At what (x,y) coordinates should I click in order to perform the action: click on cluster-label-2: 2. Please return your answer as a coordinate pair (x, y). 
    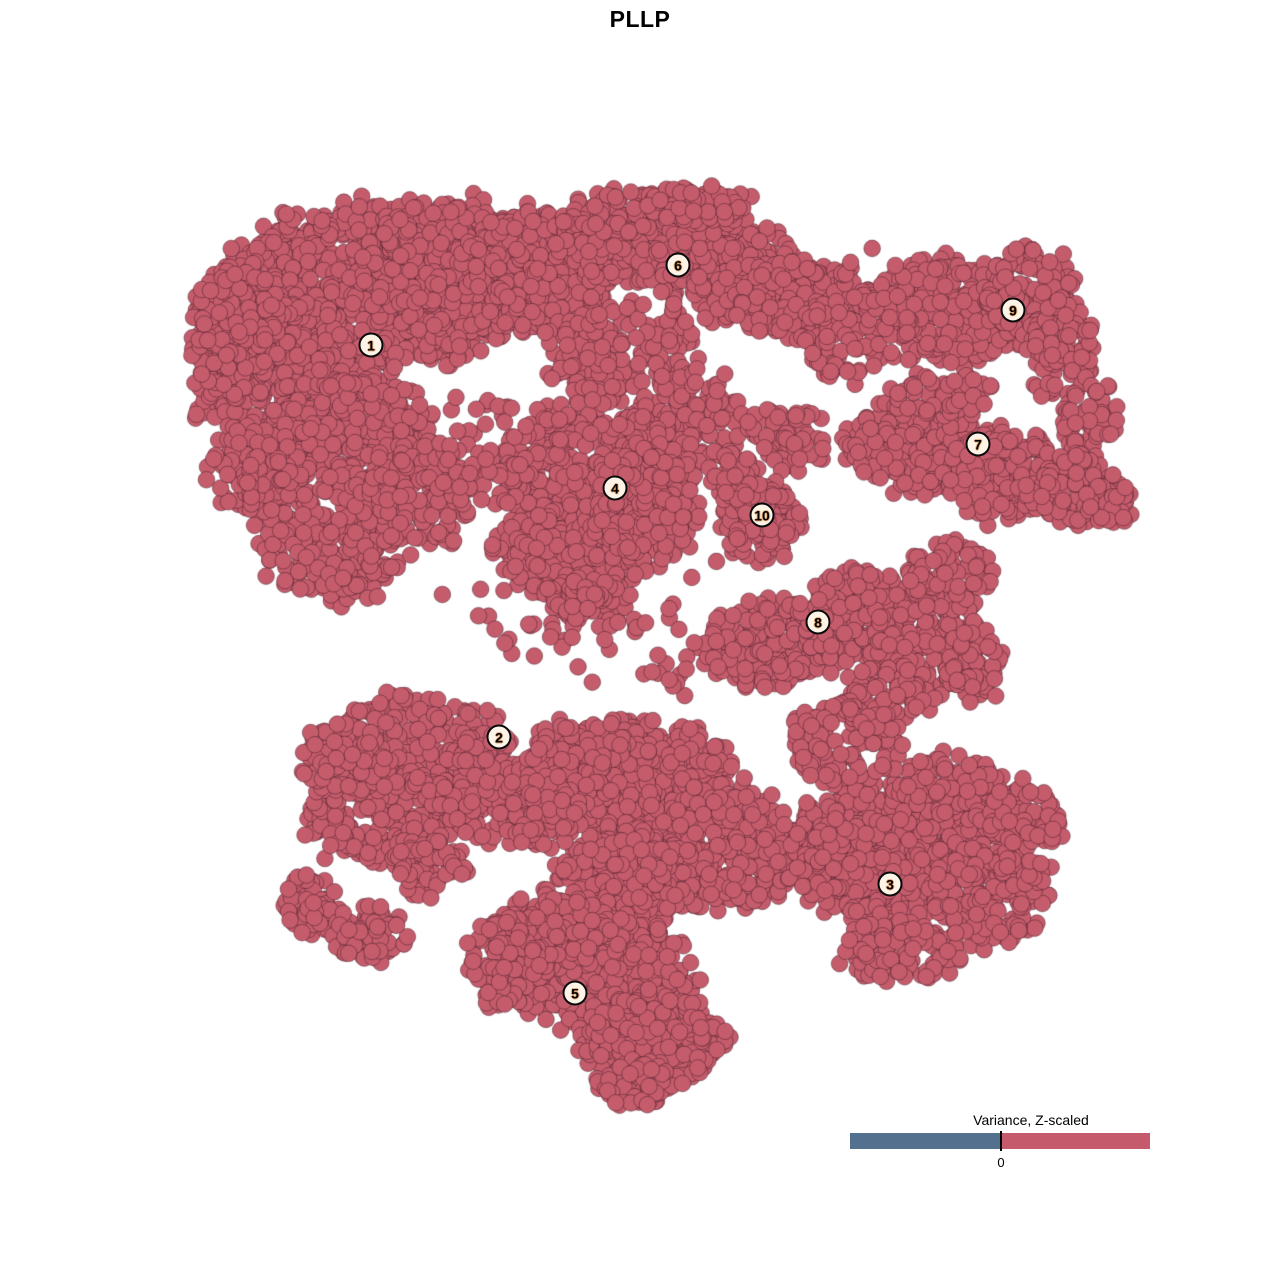
    Looking at the image, I should click on (499, 737).